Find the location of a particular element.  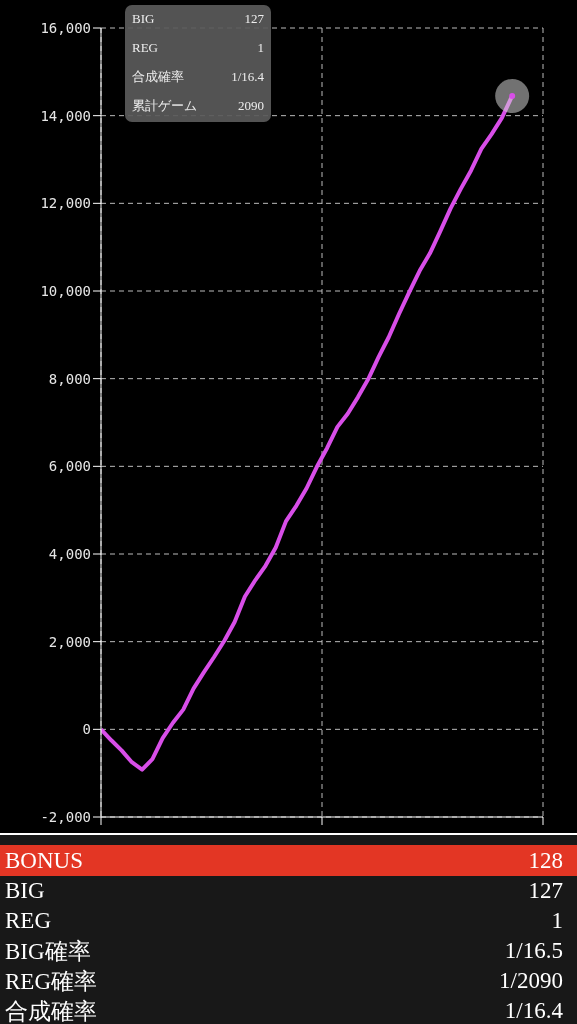

annotation: 合成確率 is located at coordinates (158, 77).